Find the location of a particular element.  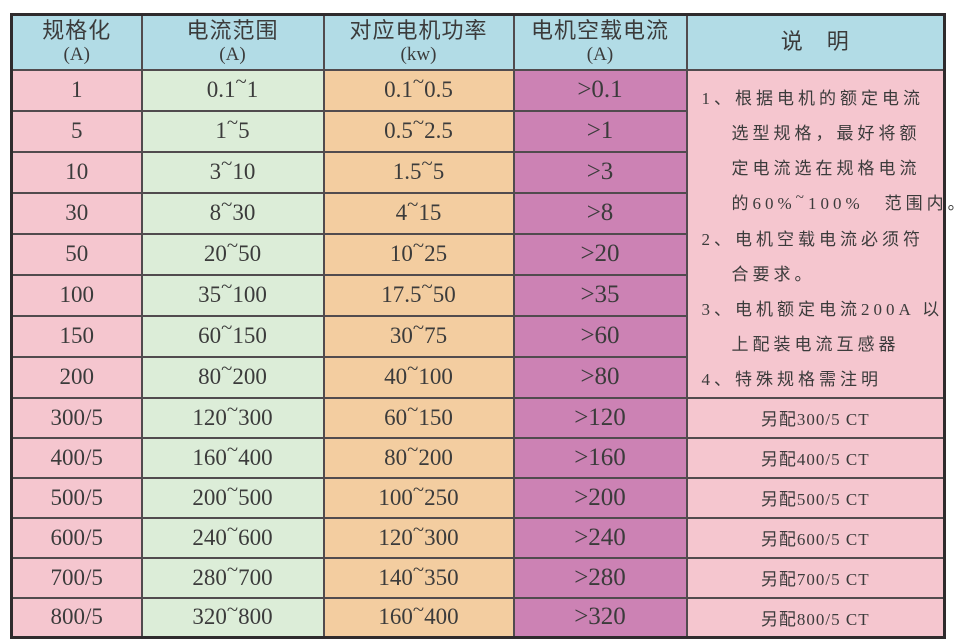

table-row: 200 80~200 40~100 >80 is located at coordinates (477, 377).